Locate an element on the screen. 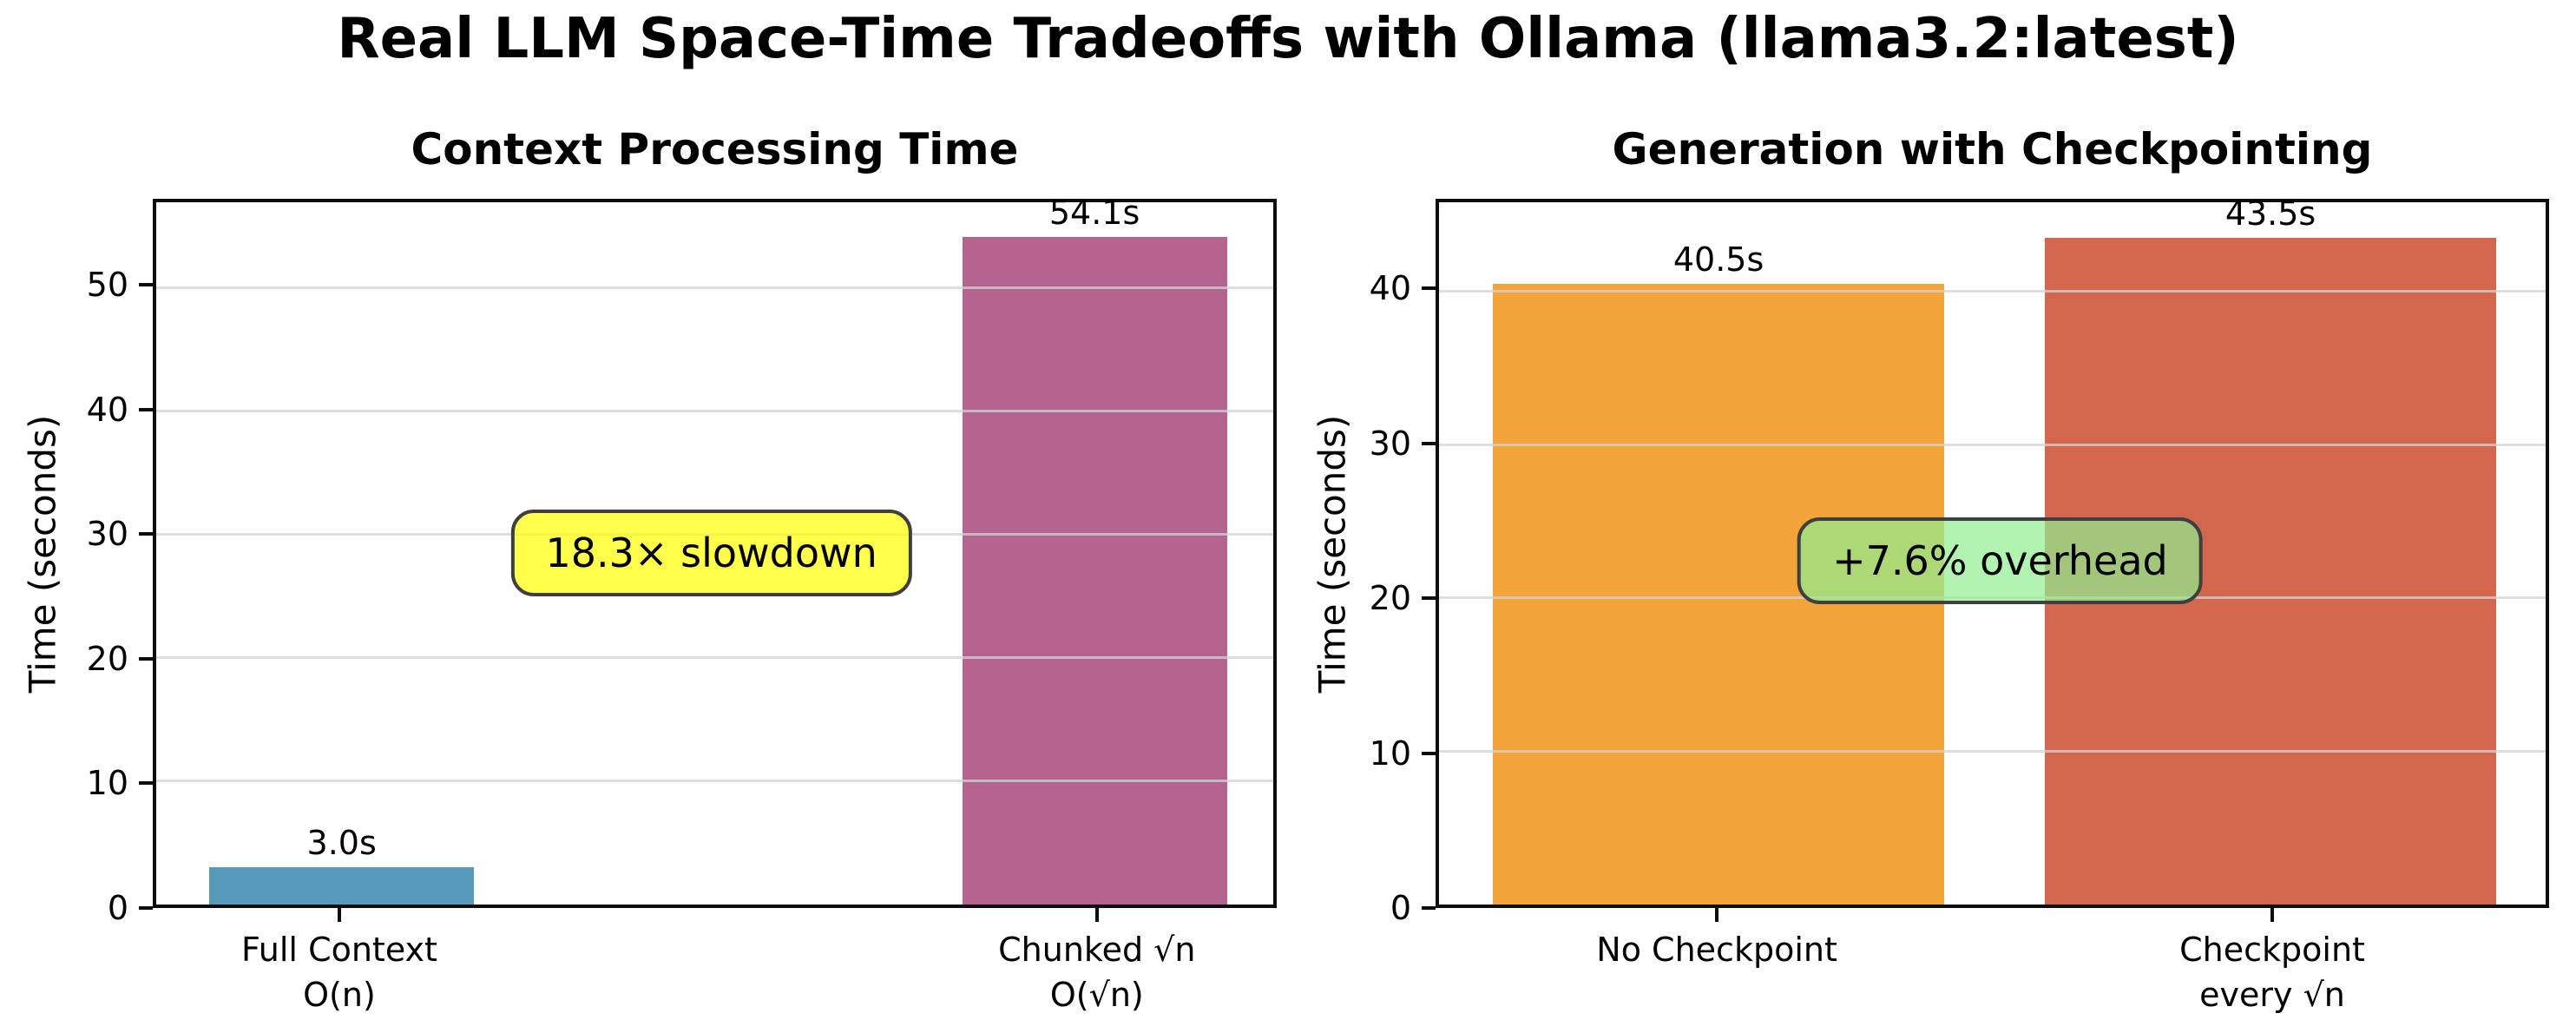 The height and width of the screenshot is (1033, 2576). right-plot-title: Generation with Checkpointing is located at coordinates (1993, 149).